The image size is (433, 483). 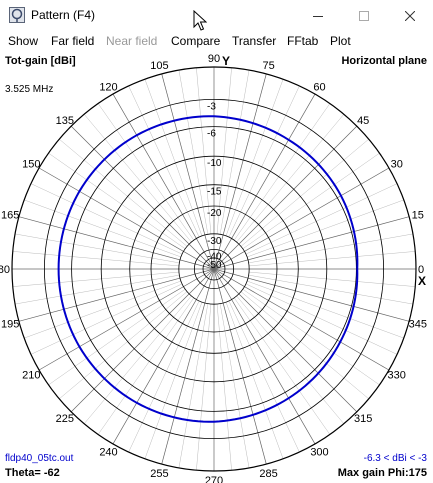 I want to click on angle-label: 330, so click(x=397, y=376).